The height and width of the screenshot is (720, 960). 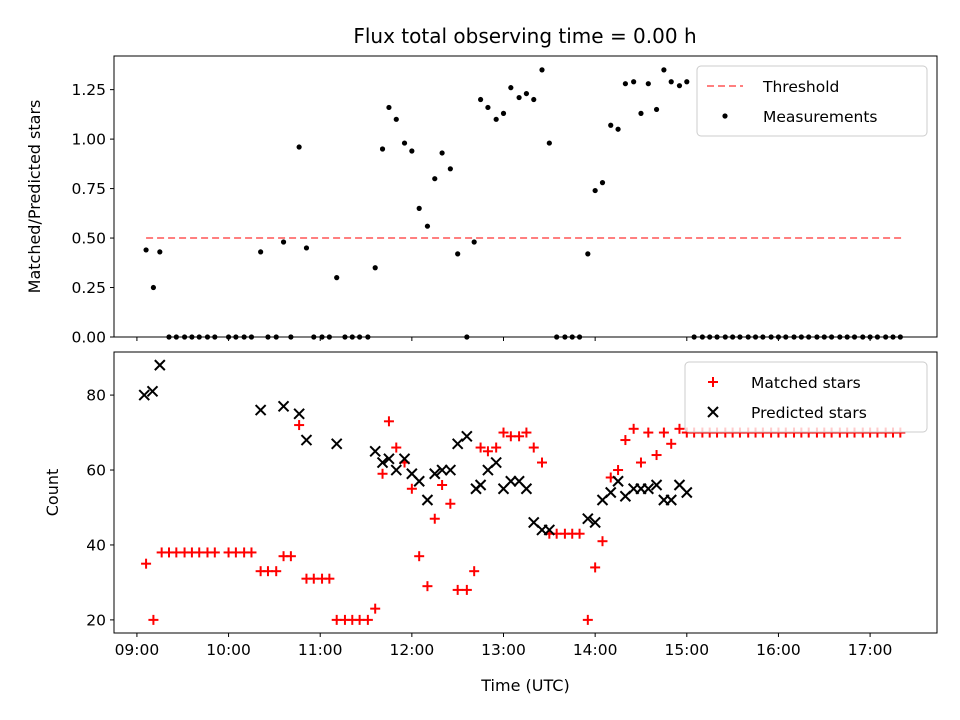 I want to click on series-predicted-stars, so click(x=415, y=447).